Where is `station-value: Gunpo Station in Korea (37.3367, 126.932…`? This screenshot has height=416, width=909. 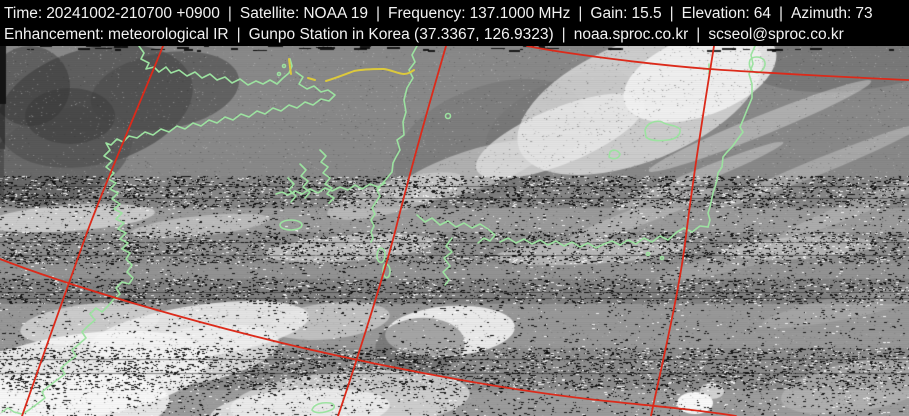 station-value: Gunpo Station in Korea (37.3367, 126.932… is located at coordinates (401, 34).